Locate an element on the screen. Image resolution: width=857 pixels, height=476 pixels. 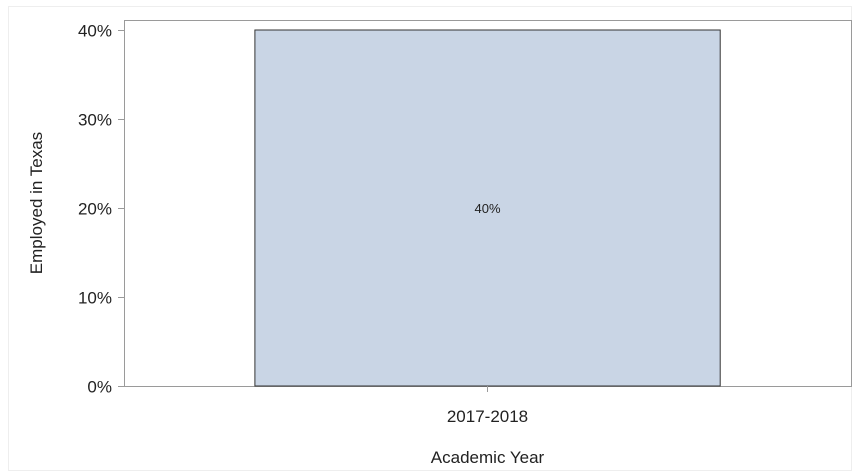
y-tick-label: 10% is located at coordinates (95, 298).